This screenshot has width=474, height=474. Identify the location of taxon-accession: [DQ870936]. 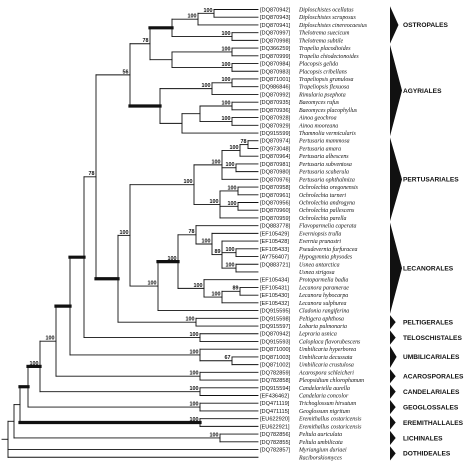
(275, 111).